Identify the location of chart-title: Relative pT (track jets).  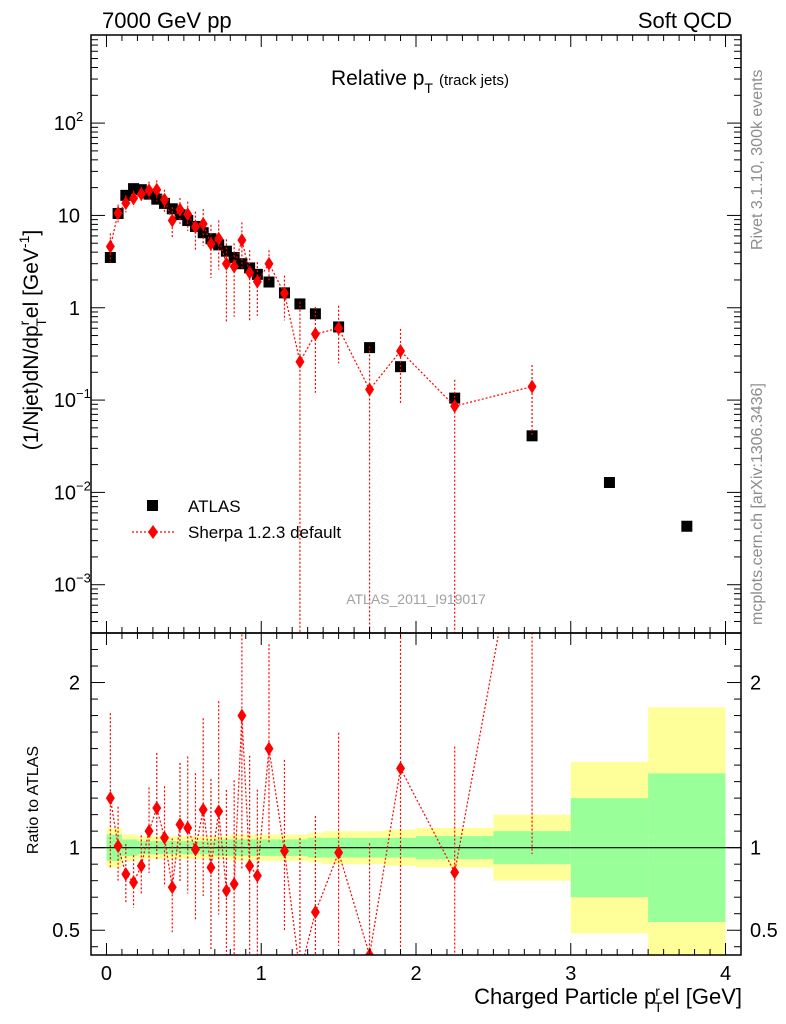
(420, 81).